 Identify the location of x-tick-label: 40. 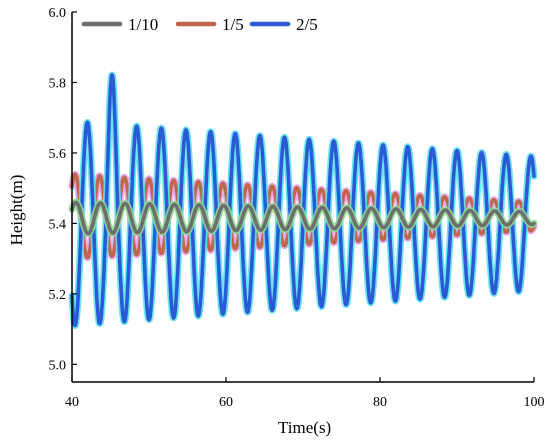
(72, 402).